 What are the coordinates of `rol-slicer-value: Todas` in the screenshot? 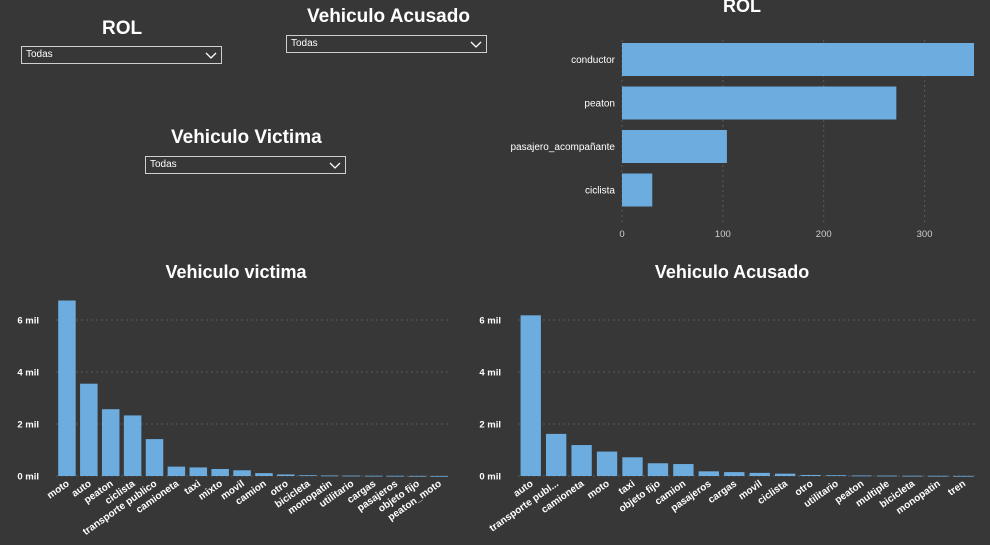 It's located at (39, 54).